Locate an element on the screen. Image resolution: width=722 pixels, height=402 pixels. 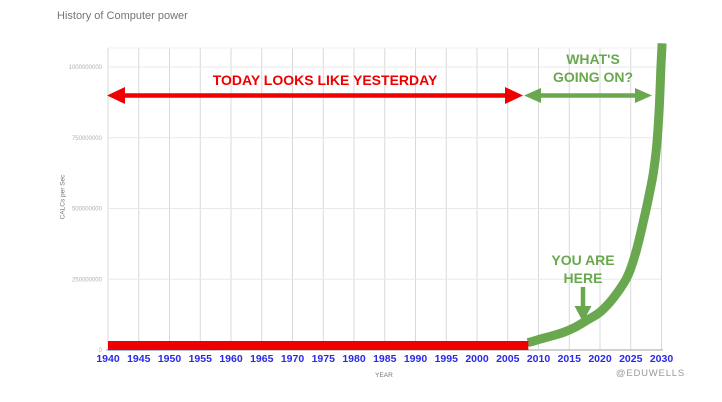
x-tick-label: 1965 is located at coordinates (262, 359).